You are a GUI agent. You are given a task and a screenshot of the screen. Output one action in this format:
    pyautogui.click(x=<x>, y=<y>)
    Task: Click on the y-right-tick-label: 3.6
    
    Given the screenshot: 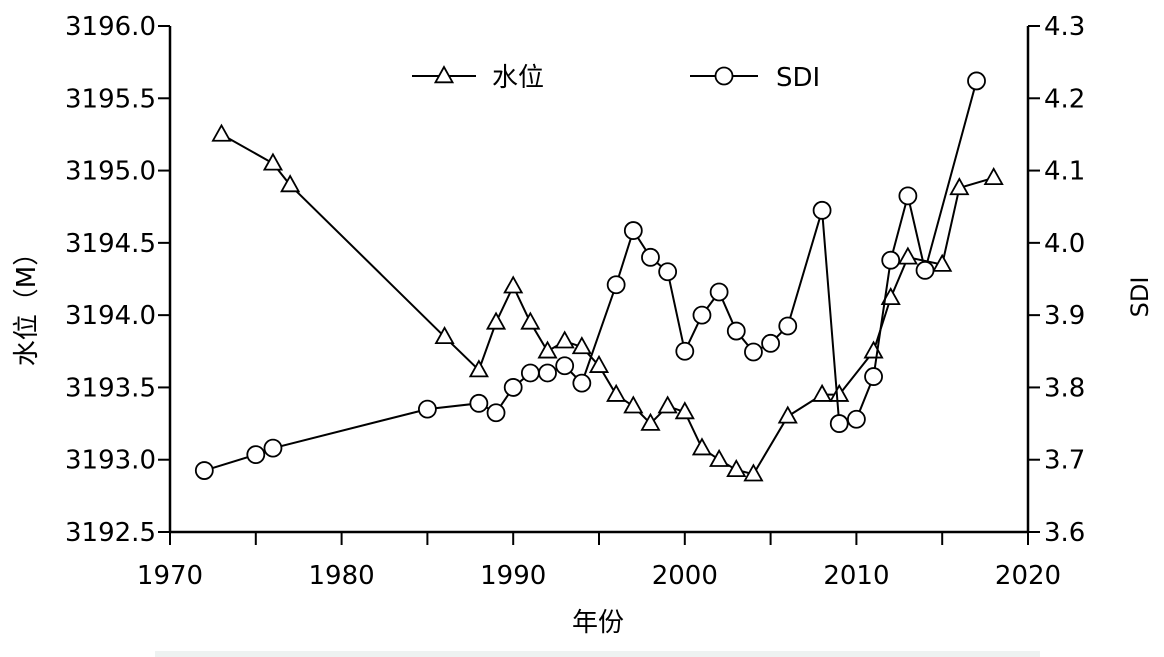 What is the action you would take?
    pyautogui.click(x=1064, y=533)
    